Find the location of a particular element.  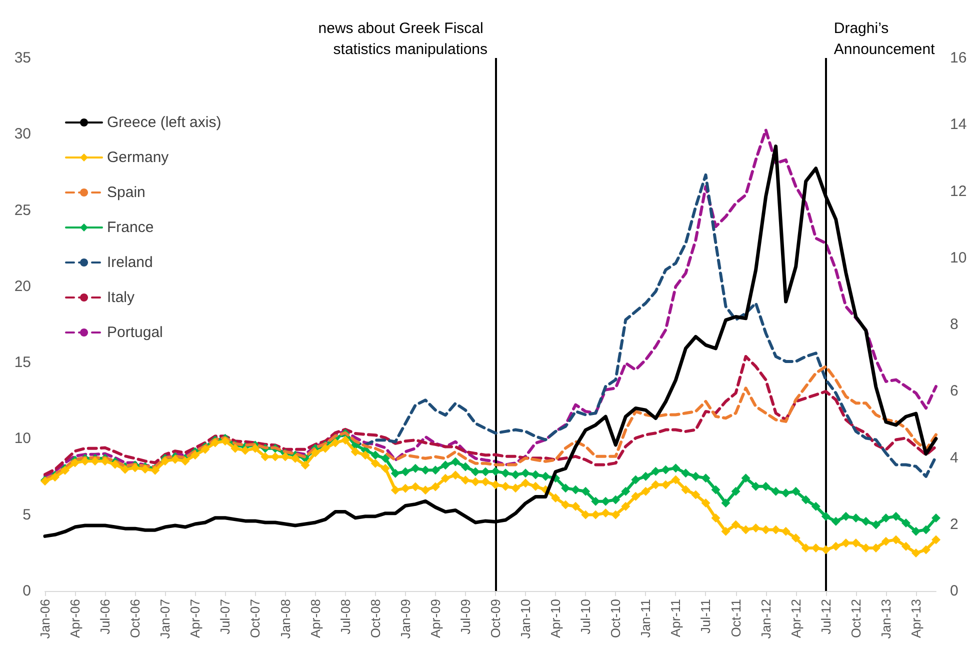

y-tick-label: 0 is located at coordinates (26, 591).